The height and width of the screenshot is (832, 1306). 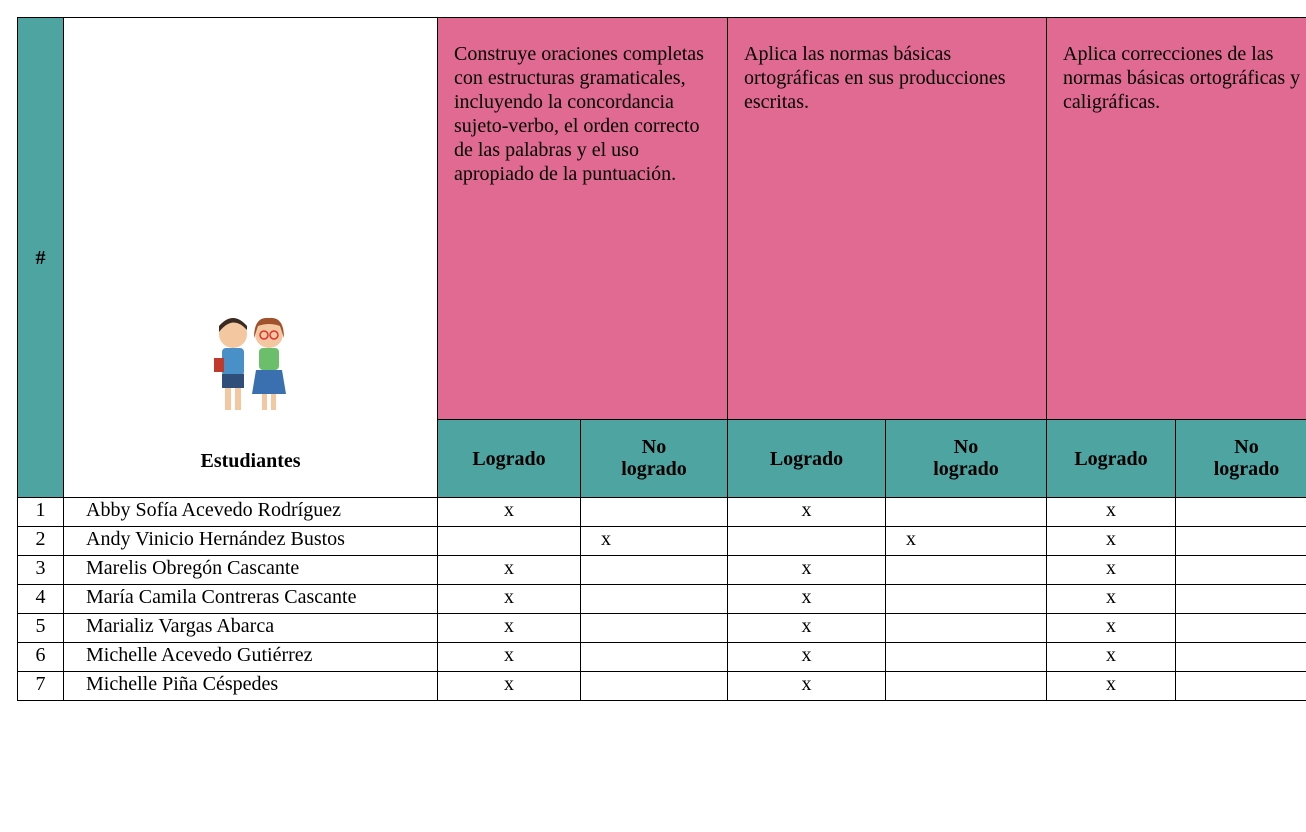 What do you see at coordinates (250, 686) in the screenshot?
I see `student-name: Michelle Piña Céspedes` at bounding box center [250, 686].